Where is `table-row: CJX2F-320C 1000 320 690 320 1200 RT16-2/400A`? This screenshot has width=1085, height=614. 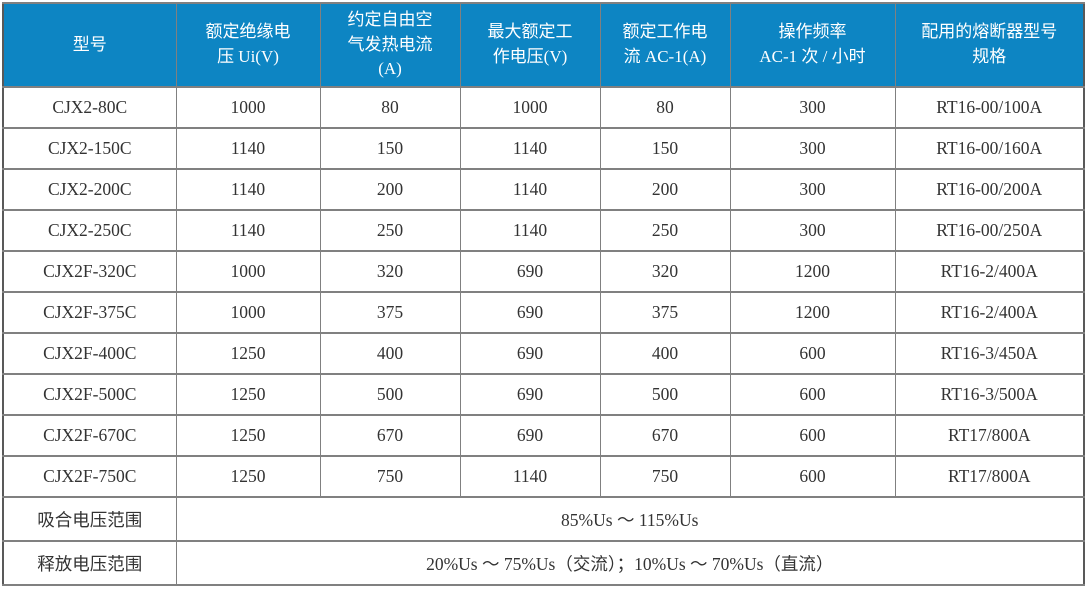
table-row: CJX2F-320C 1000 320 690 320 1200 RT16-2/400A is located at coordinates (543, 271).